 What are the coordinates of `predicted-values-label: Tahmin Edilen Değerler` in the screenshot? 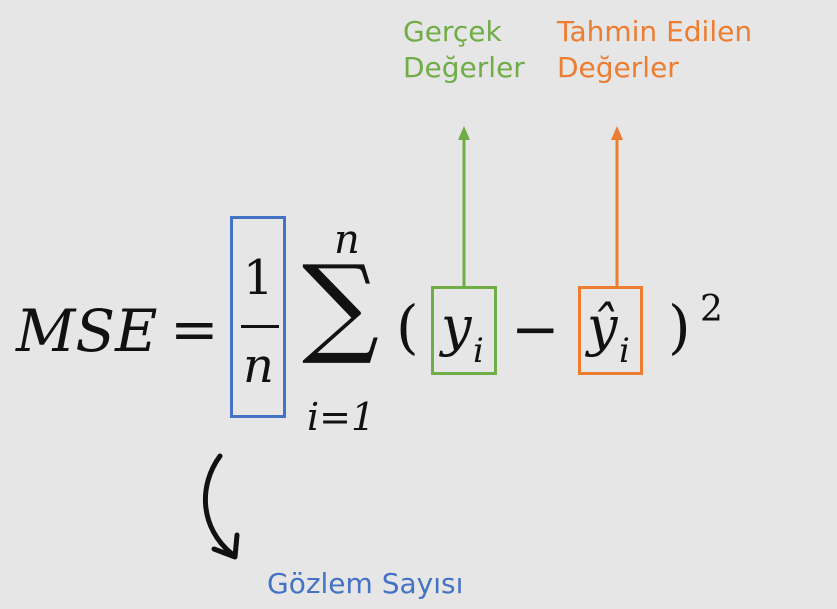 It's located at (654, 50).